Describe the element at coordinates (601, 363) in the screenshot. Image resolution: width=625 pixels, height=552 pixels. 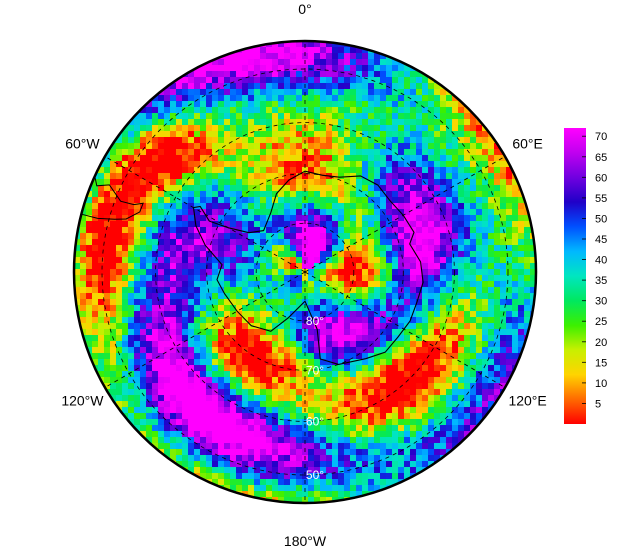
I see `colorbar-tick-label: 15` at that location.